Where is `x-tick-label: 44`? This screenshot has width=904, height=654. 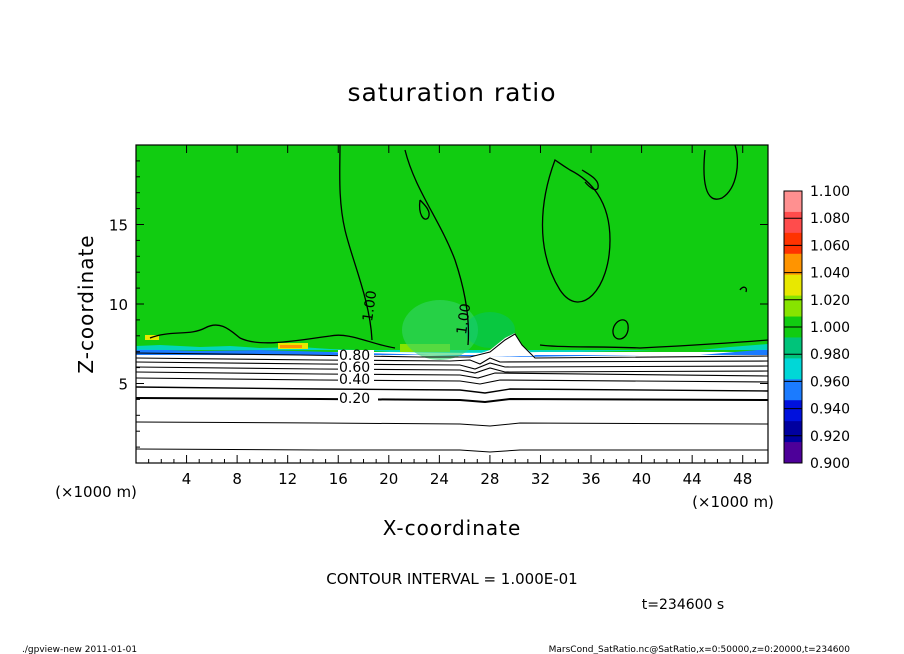 x-tick-label: 44 is located at coordinates (692, 479).